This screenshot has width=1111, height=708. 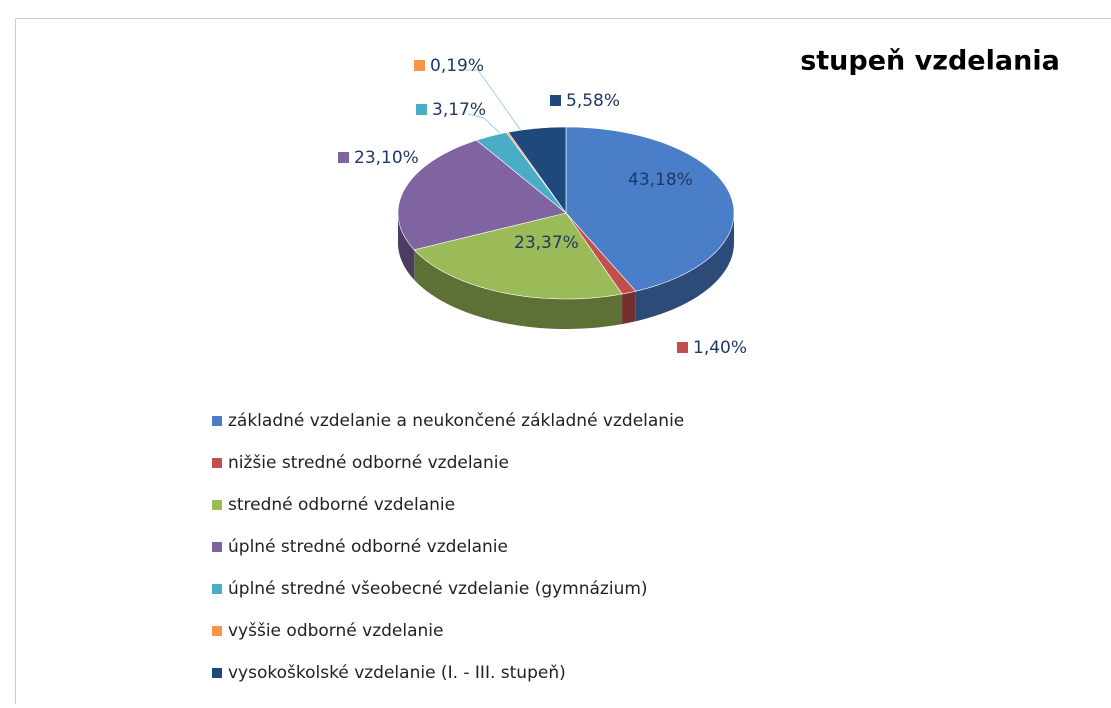 What do you see at coordinates (459, 110) in the screenshot?
I see `data-label: 3,17%` at bounding box center [459, 110].